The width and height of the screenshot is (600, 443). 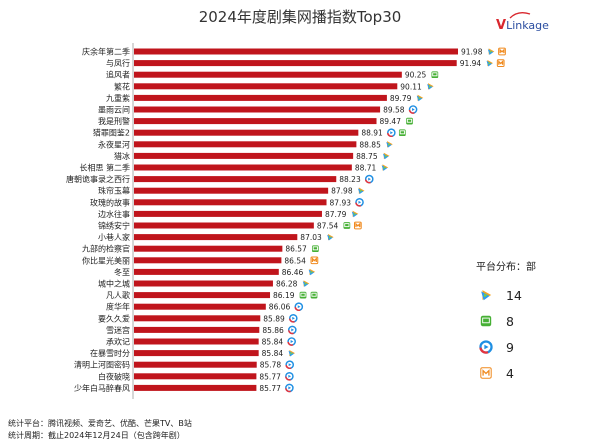 What do you see at coordinates (204, 284) in the screenshot?
I see `bar-row: 城中之城 86.28` at bounding box center [204, 284].